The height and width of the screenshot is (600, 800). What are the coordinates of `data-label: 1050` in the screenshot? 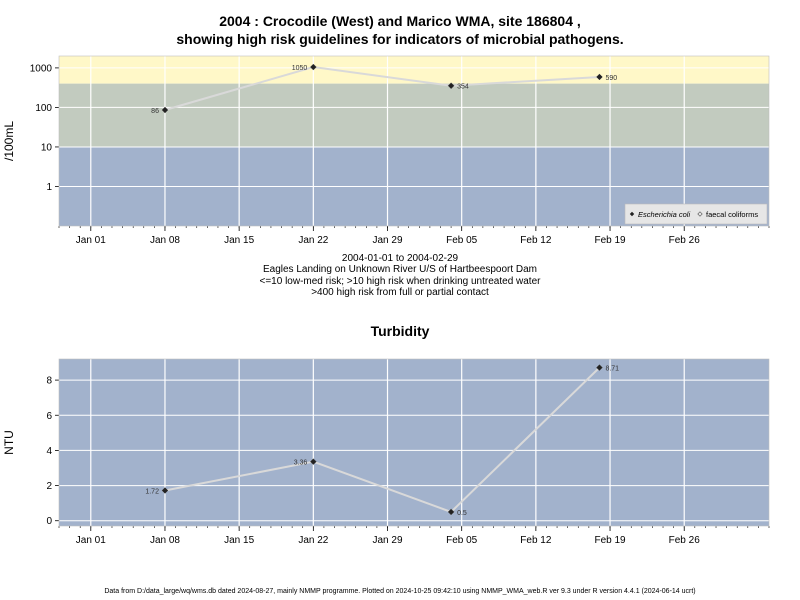 It's located at (300, 68).